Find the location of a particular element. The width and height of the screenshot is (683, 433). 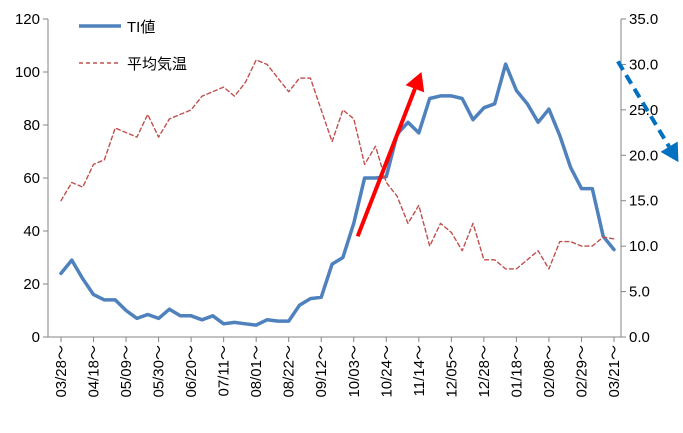

y-right-tick-label: 0.0 is located at coordinates (639, 337).